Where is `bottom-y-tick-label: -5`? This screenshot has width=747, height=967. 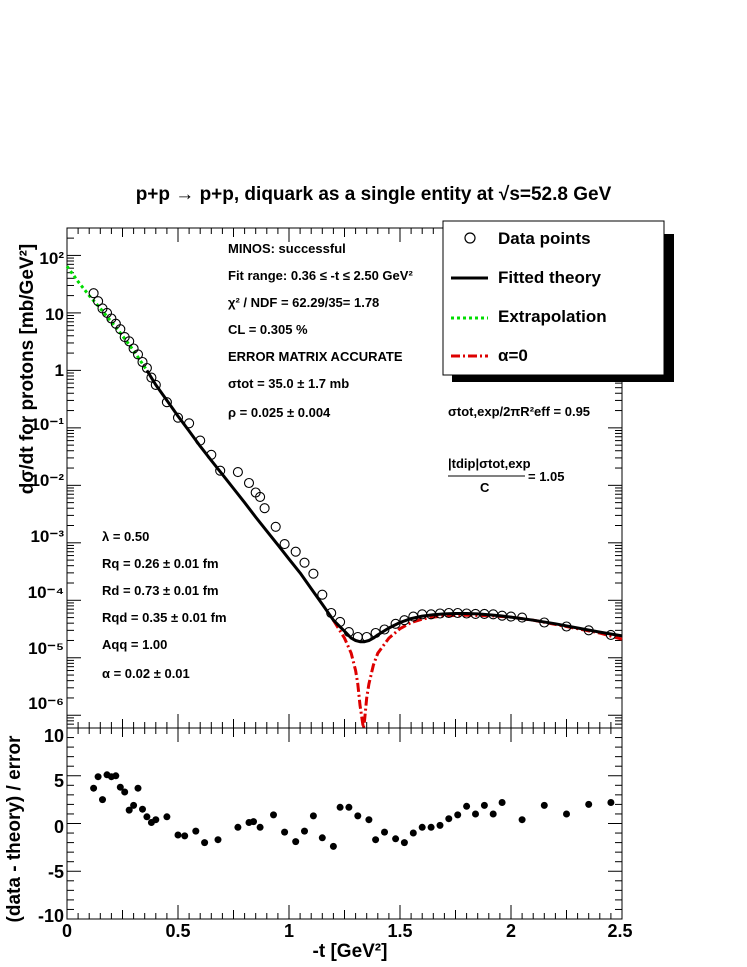
bottom-y-tick-label: -5 is located at coordinates (55, 872).